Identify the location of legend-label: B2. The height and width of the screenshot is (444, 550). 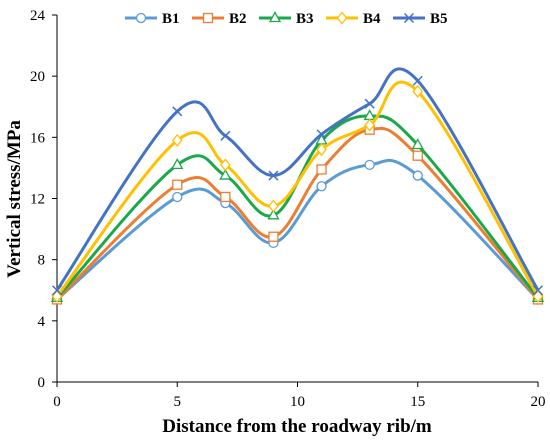
(238, 19).